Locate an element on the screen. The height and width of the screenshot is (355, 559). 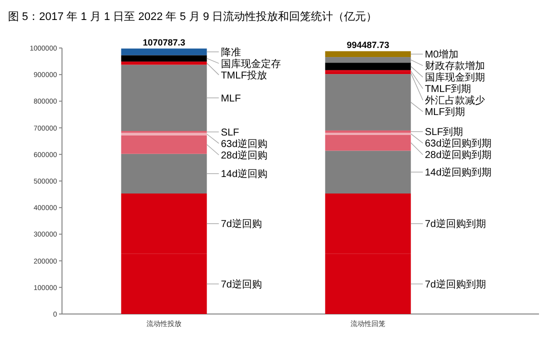
series-label: MLF is located at coordinates (230, 98).